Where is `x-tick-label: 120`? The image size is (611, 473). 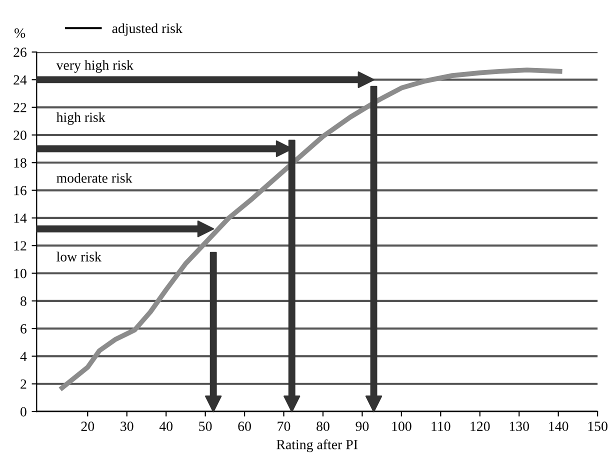
x-tick-label: 120 is located at coordinates (480, 427).